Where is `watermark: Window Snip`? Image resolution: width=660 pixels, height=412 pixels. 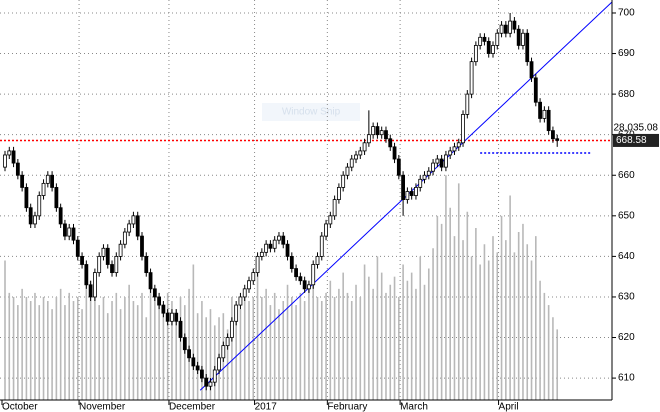
watermark: Window Snip is located at coordinates (311, 112).